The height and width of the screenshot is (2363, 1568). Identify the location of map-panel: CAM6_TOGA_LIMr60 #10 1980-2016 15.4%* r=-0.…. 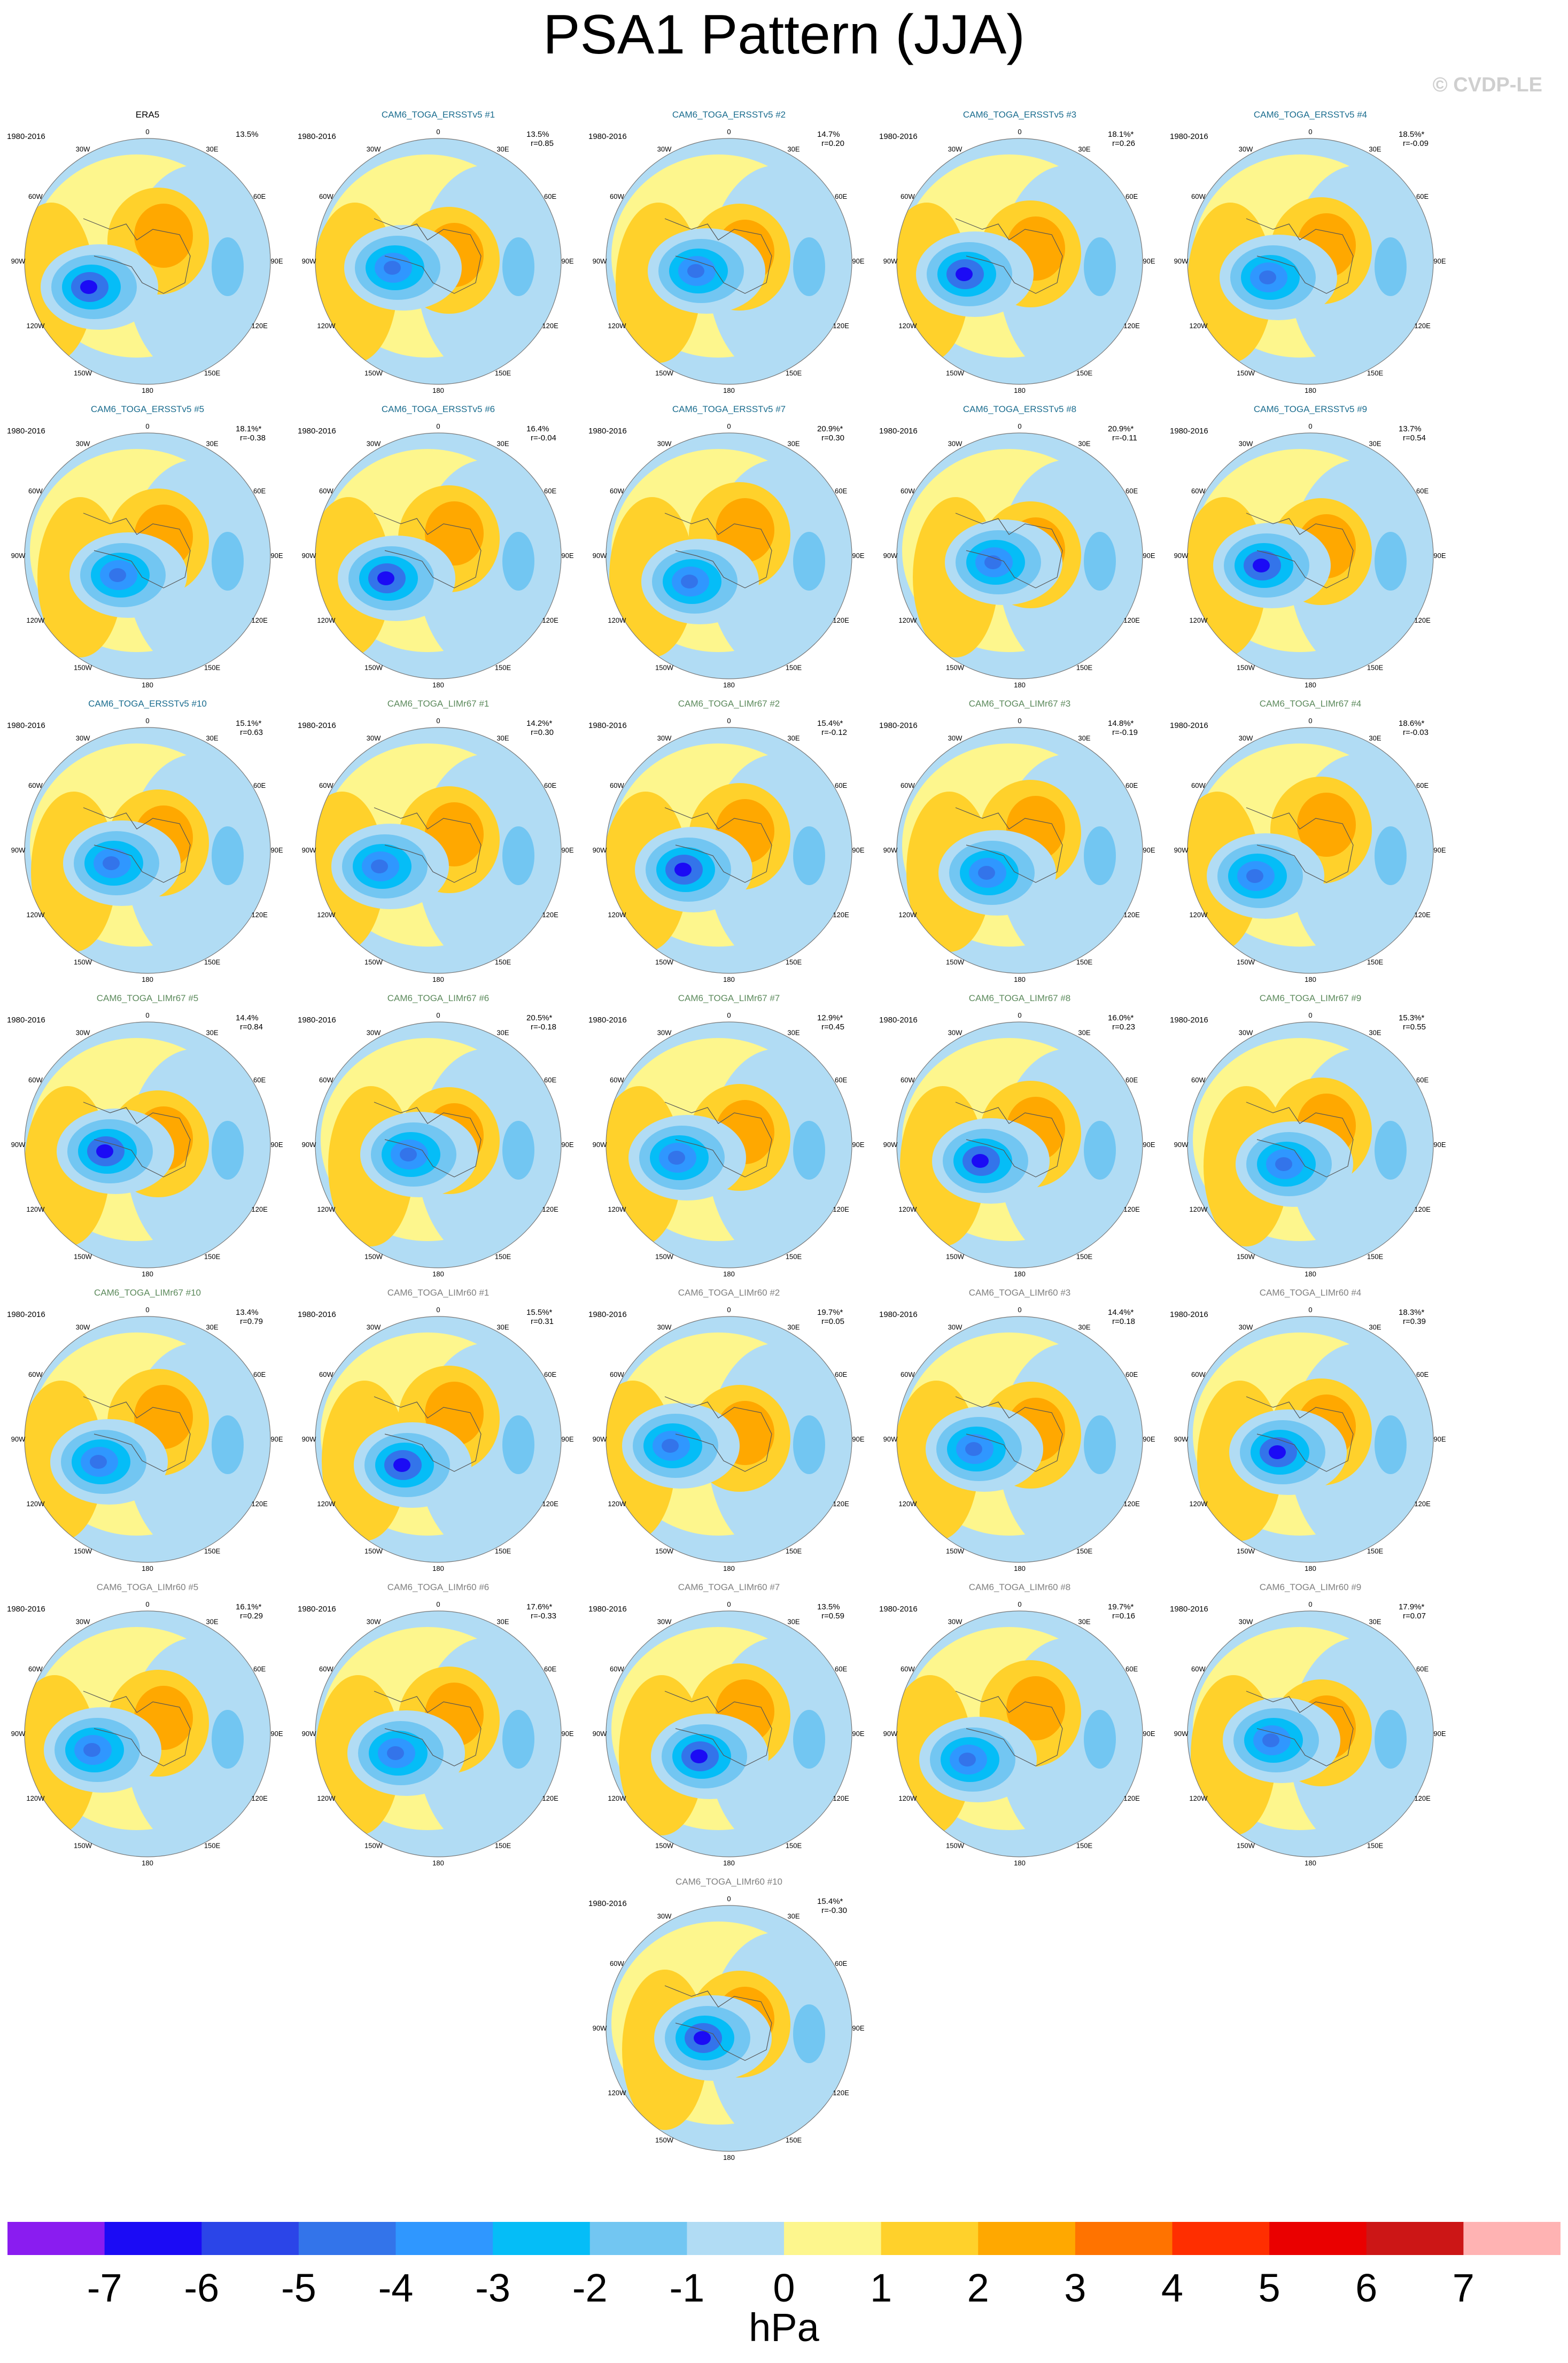
(729, 2023).